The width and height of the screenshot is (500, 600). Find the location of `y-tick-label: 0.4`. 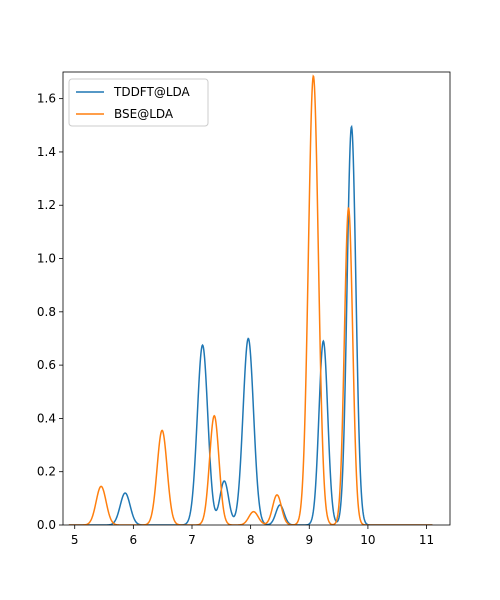

y-tick-label: 0.4 is located at coordinates (46, 418).